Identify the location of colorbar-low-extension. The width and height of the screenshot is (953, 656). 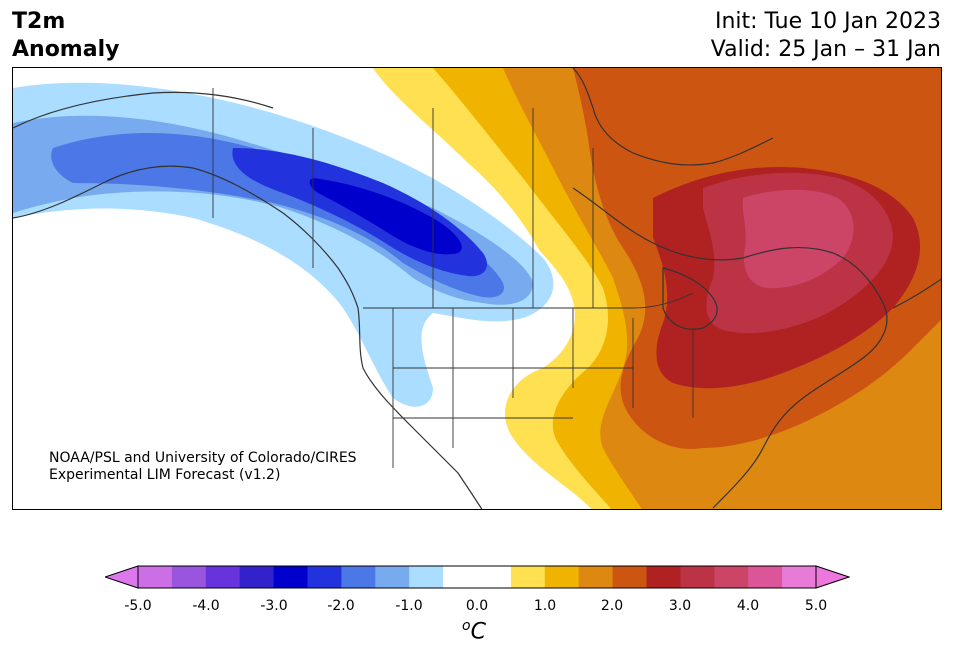
(122, 577).